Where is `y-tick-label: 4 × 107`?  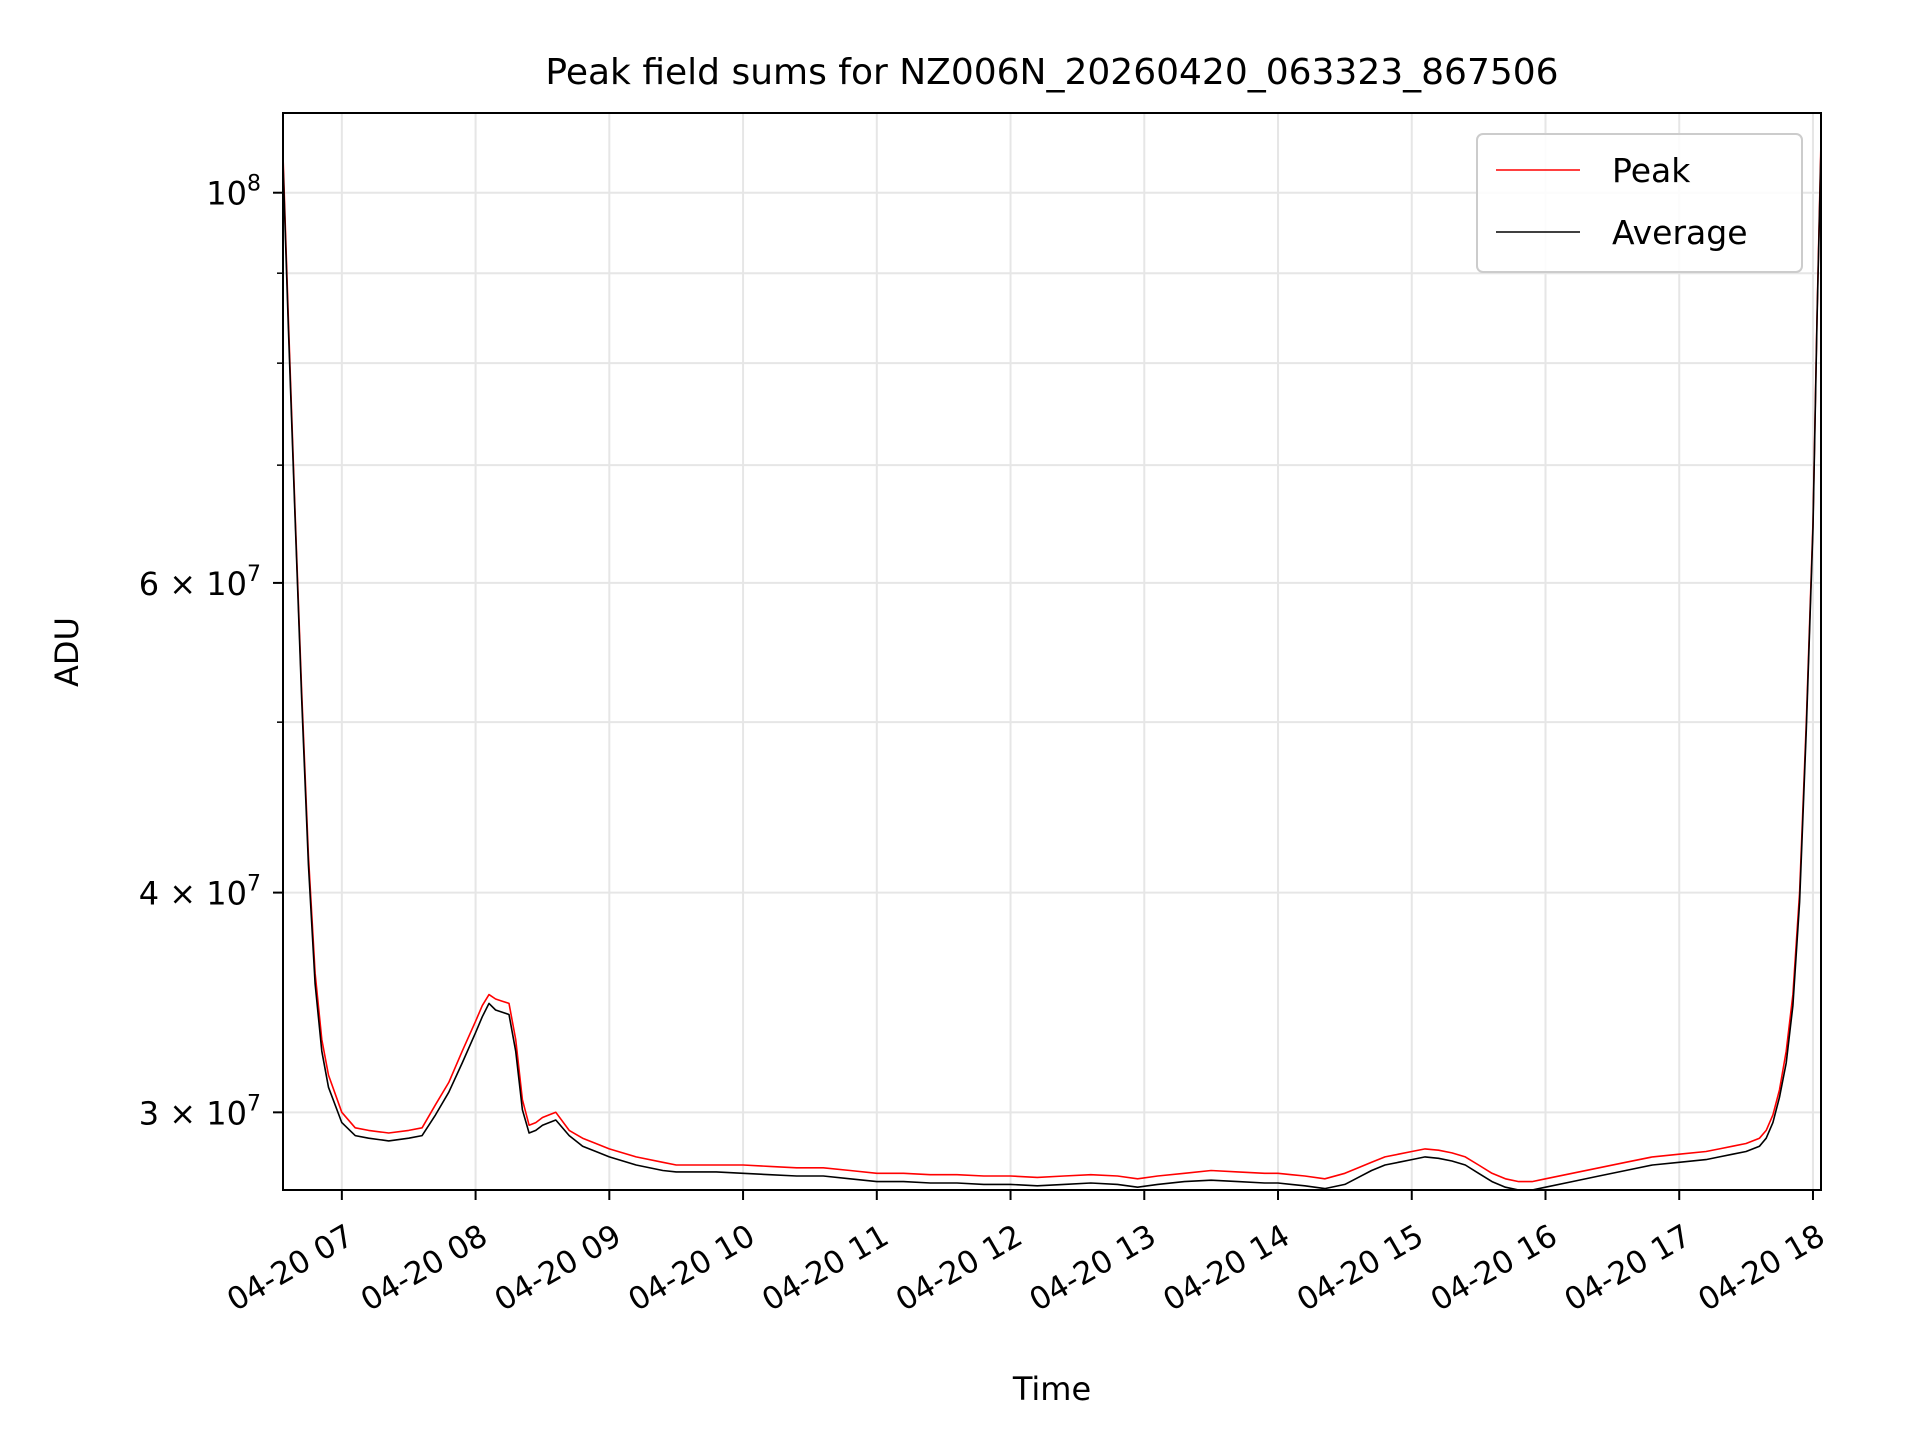
y-tick-label: 4 × 107 is located at coordinates (200, 892).